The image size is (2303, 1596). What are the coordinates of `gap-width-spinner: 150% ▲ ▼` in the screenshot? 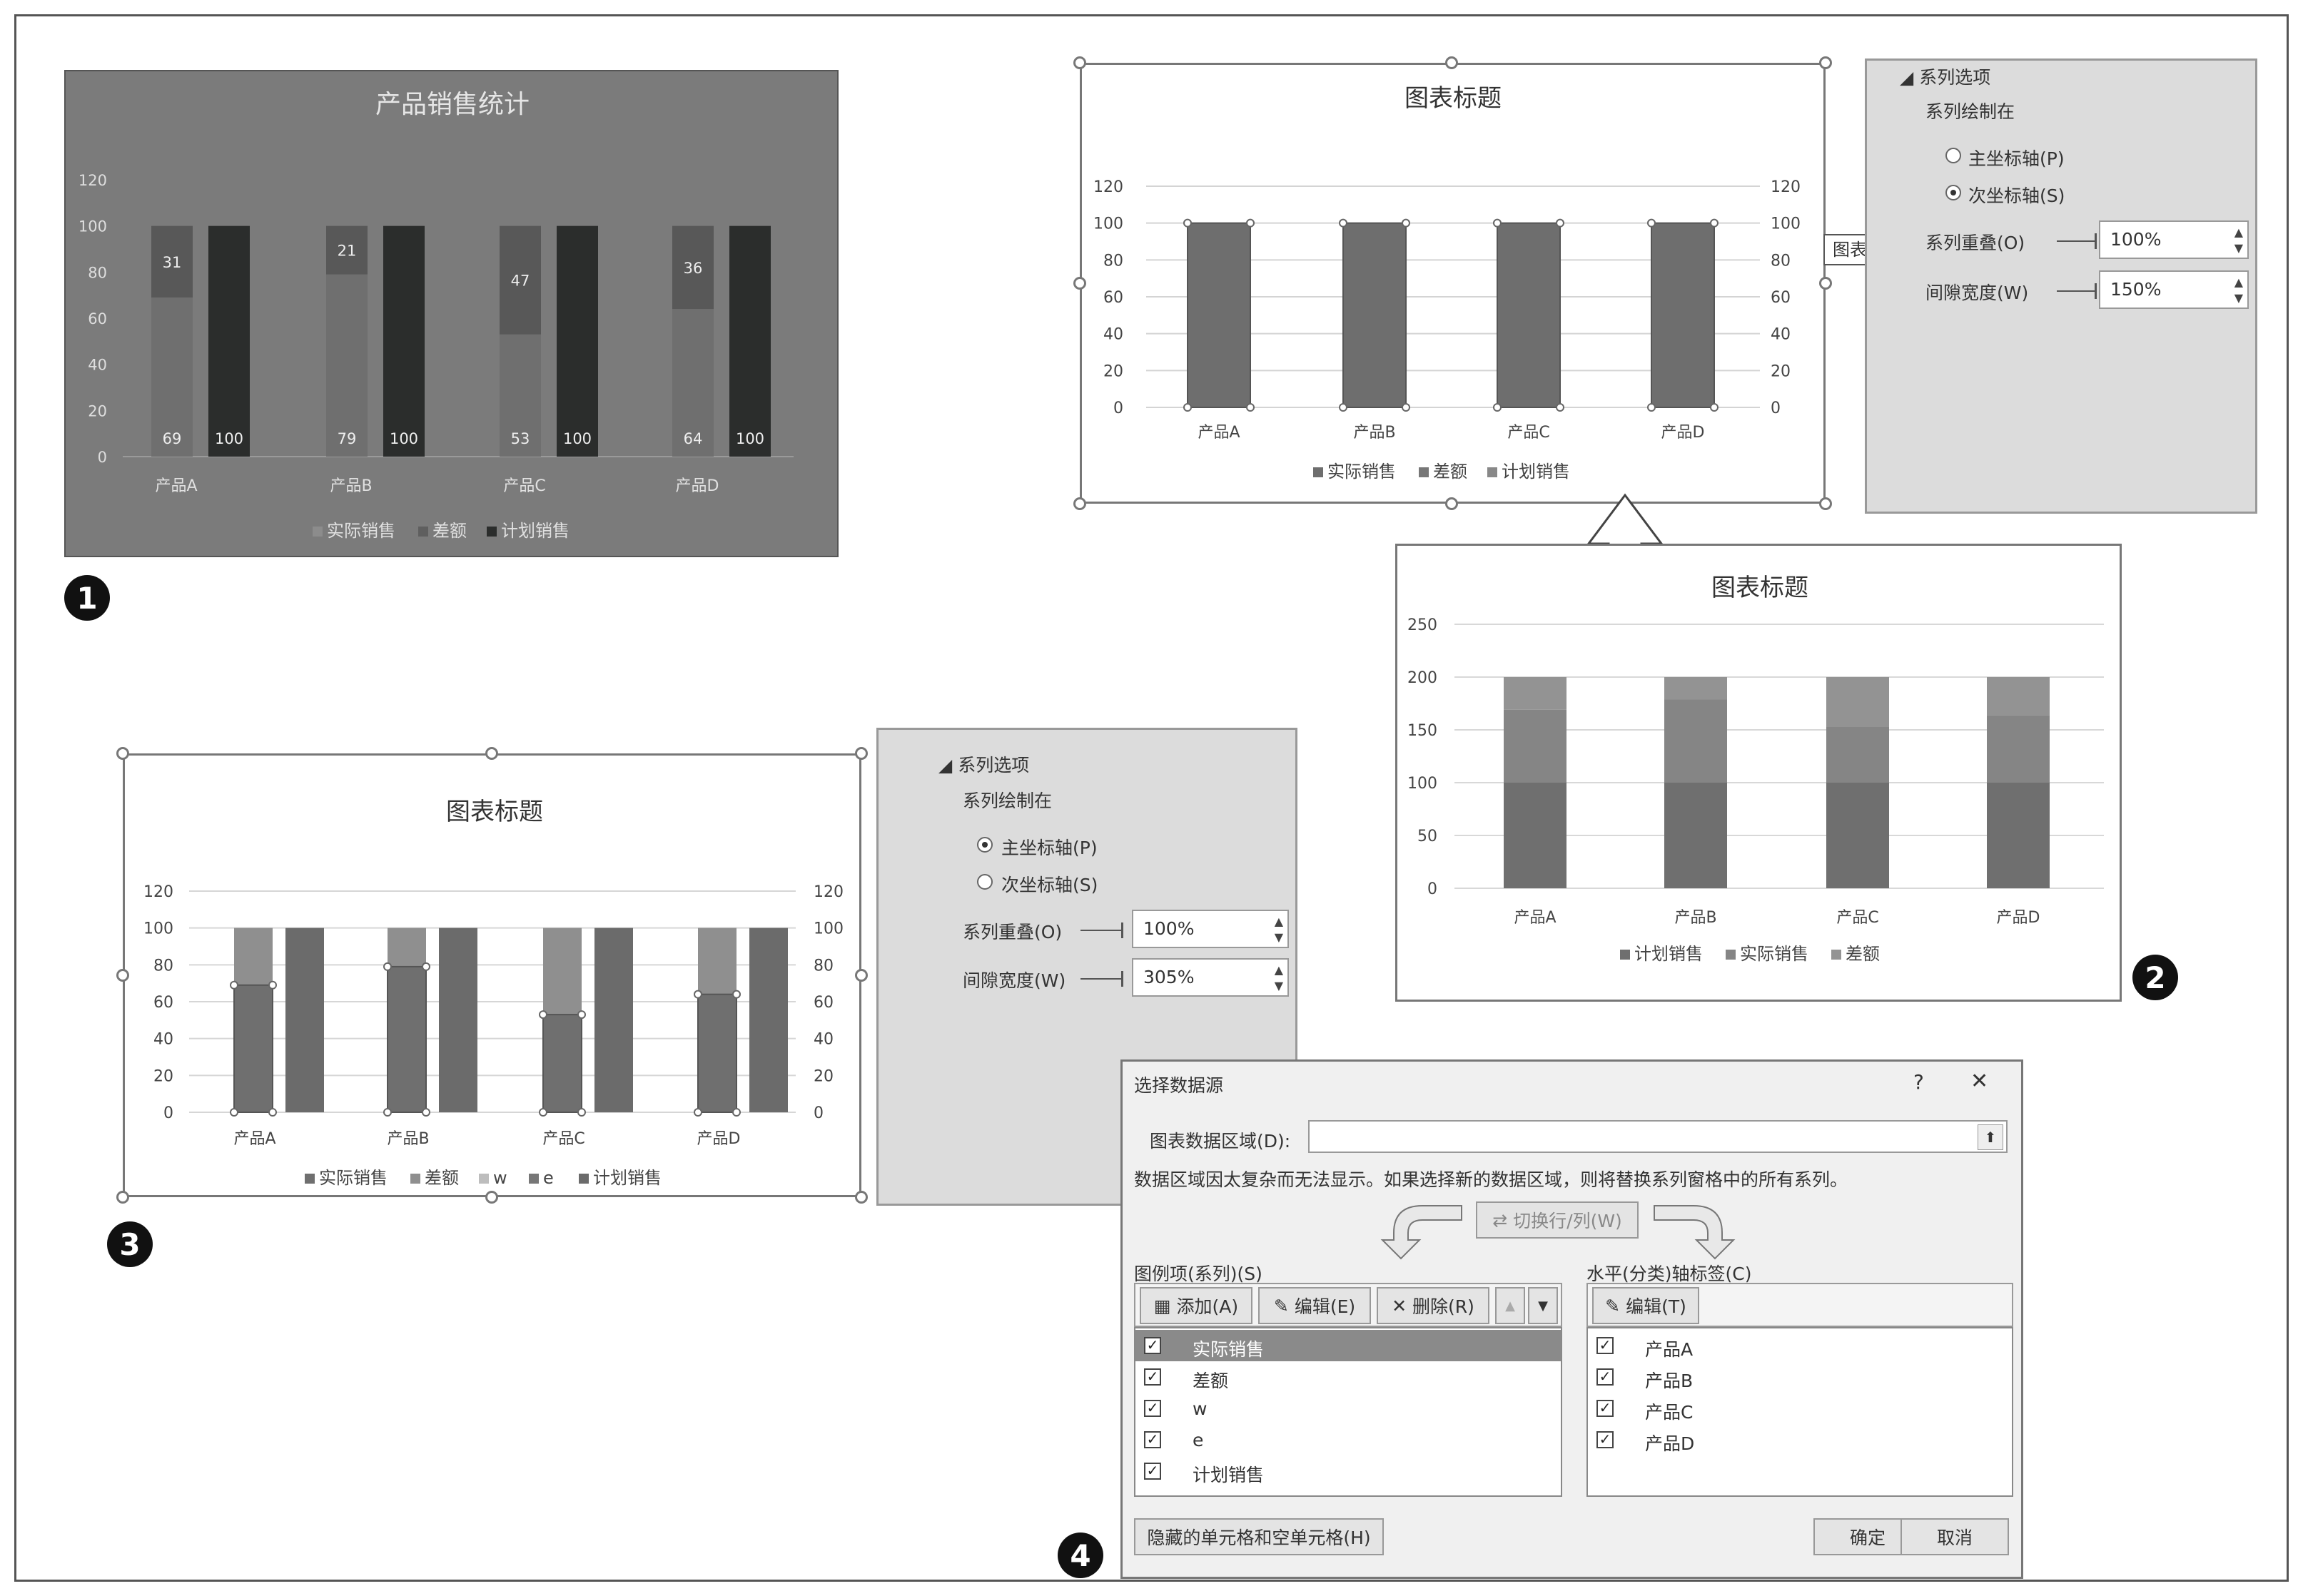 It's located at (2174, 289).